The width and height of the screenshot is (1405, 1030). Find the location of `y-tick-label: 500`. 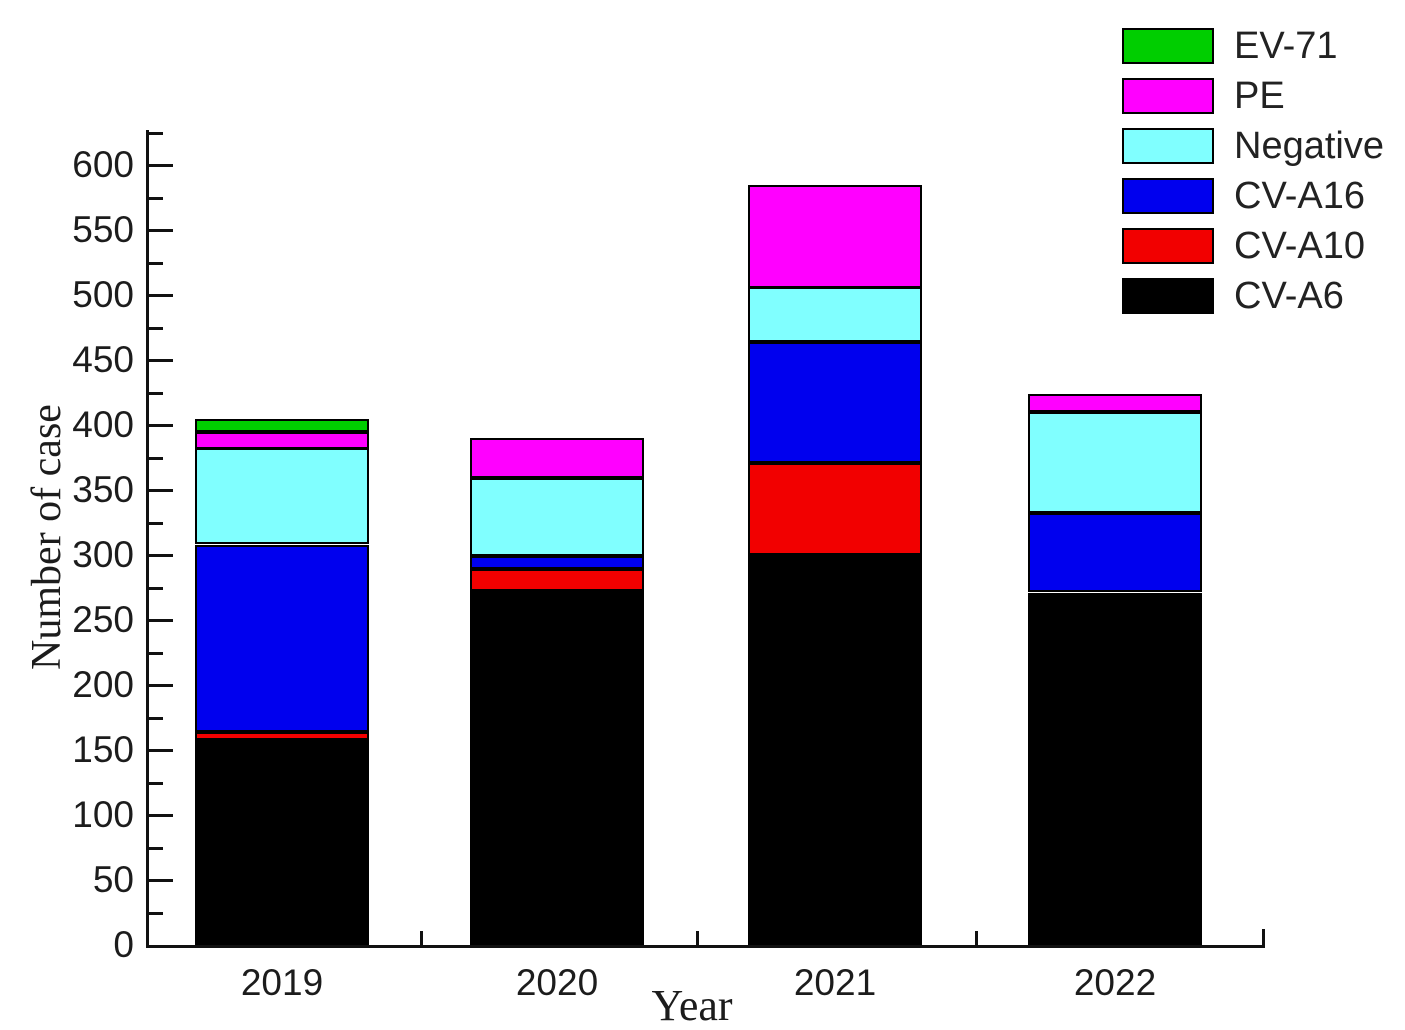

y-tick-label: 500 is located at coordinates (103, 295).